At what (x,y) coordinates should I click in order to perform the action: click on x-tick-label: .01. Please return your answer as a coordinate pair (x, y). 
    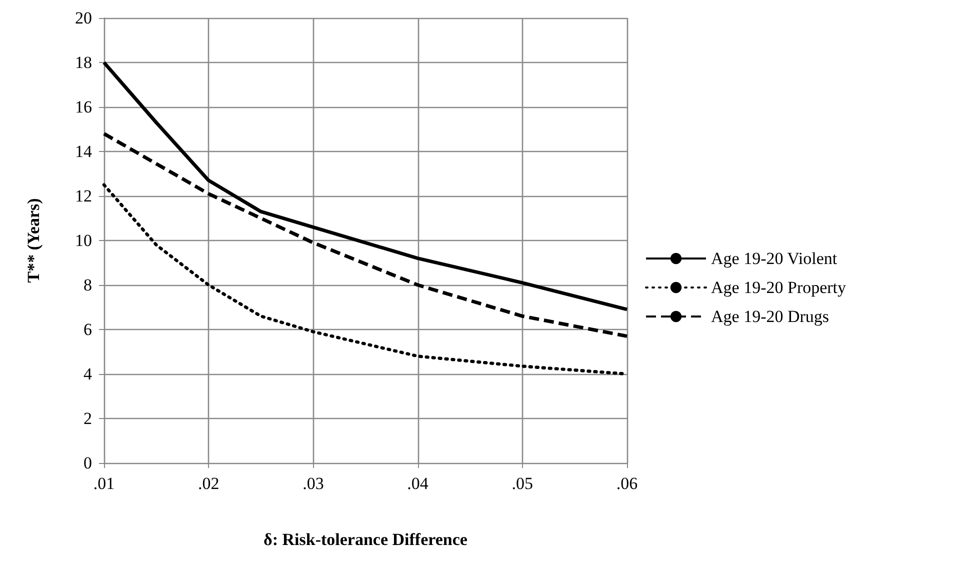
    Looking at the image, I should click on (104, 483).